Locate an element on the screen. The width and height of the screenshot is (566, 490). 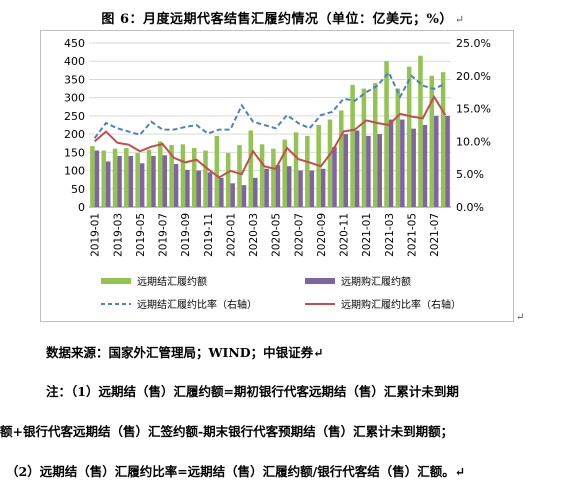
x-tick-label: 2020-05 is located at coordinates (277, 235).